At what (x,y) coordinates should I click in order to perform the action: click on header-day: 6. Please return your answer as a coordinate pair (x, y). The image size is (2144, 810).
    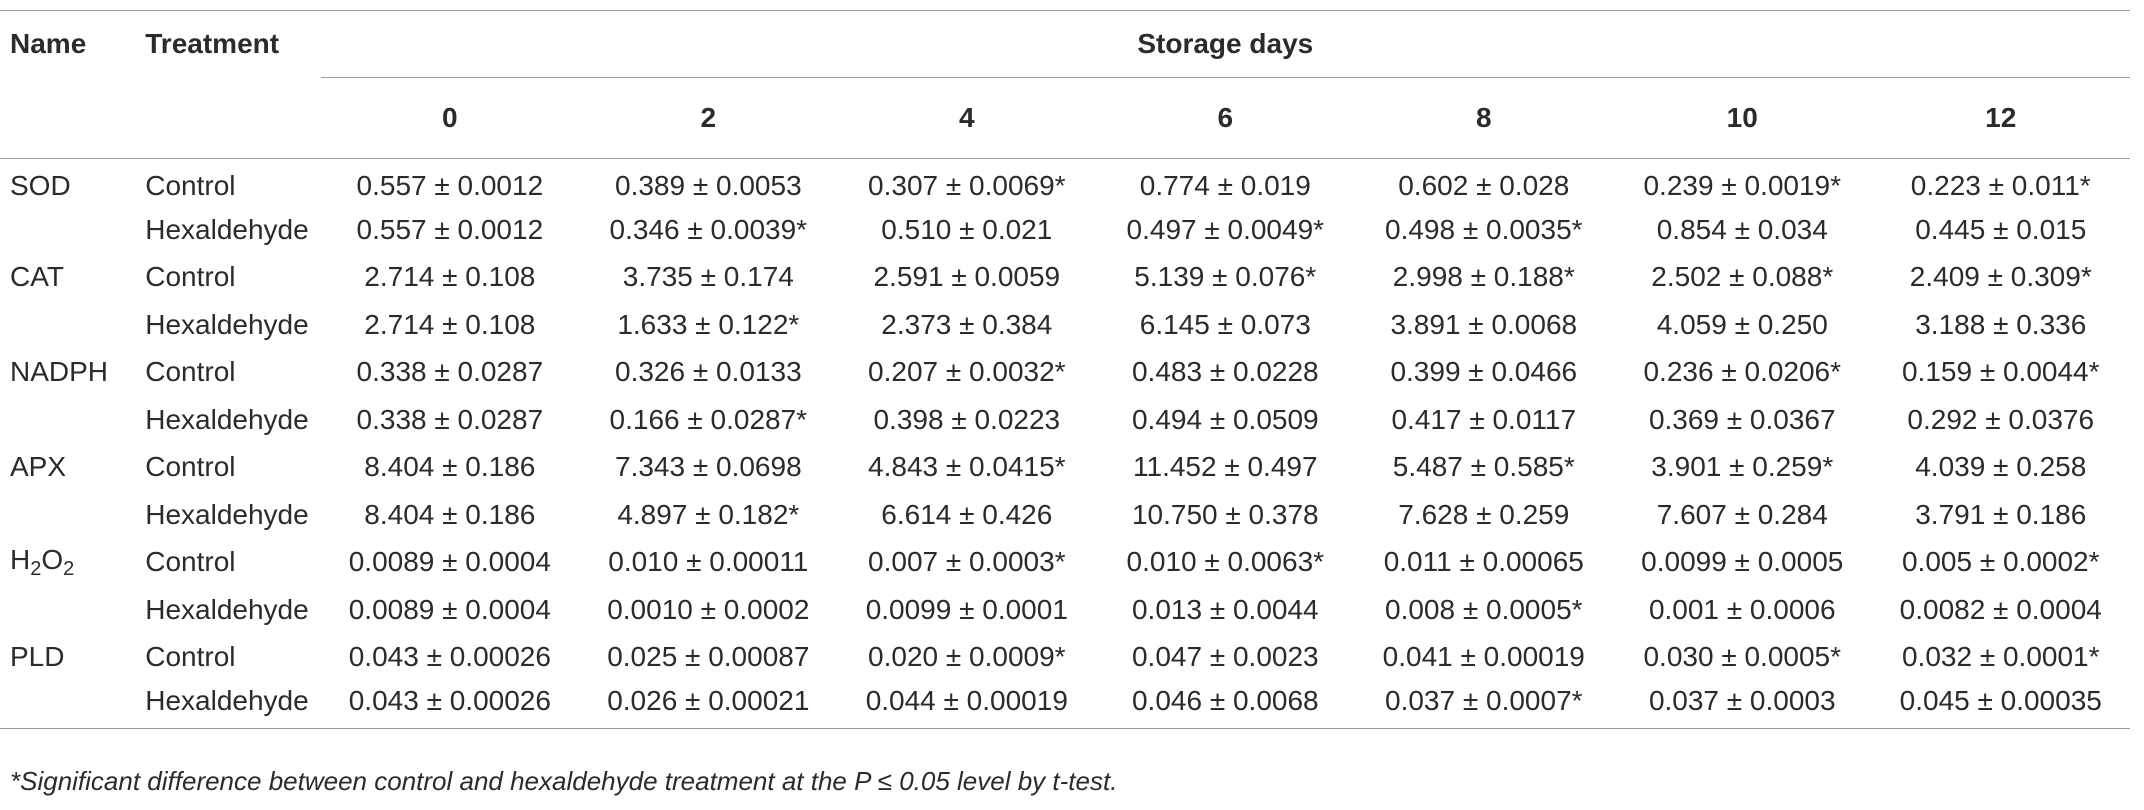
    Looking at the image, I should click on (1225, 117).